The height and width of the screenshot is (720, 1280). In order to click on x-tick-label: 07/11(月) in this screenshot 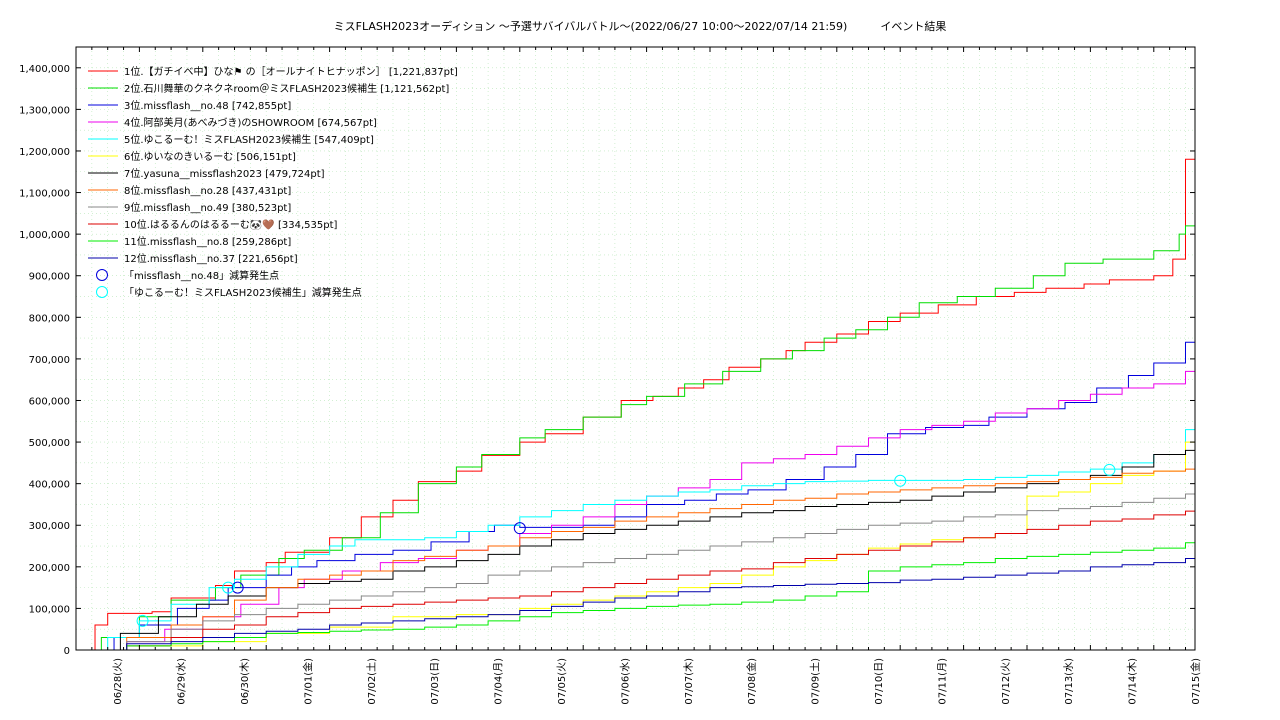, I will do `click(942, 681)`.